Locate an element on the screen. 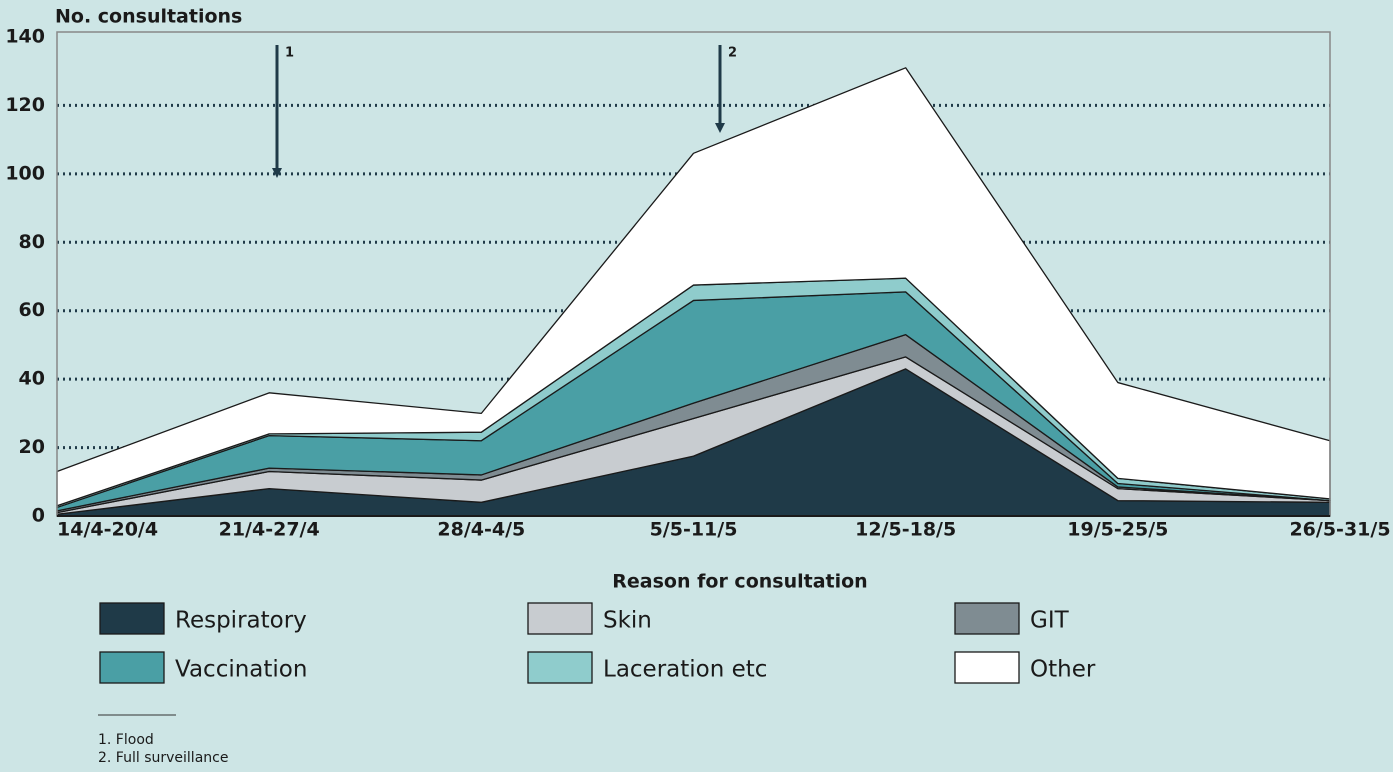 Image resolution: width=1393 pixels, height=772 pixels. legend-label: GIT is located at coordinates (1050, 621).